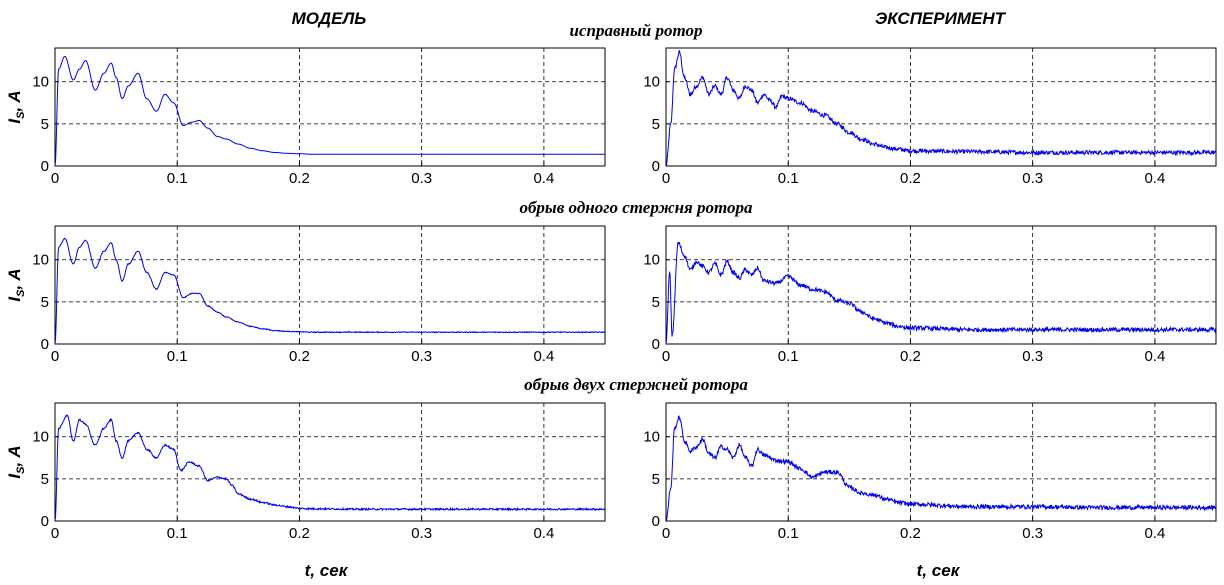 Image resolution: width=1224 pixels, height=585 pixels. What do you see at coordinates (636, 207) in the screenshot?
I see `row-title-one-bar: обрыв одного стержня ротора` at bounding box center [636, 207].